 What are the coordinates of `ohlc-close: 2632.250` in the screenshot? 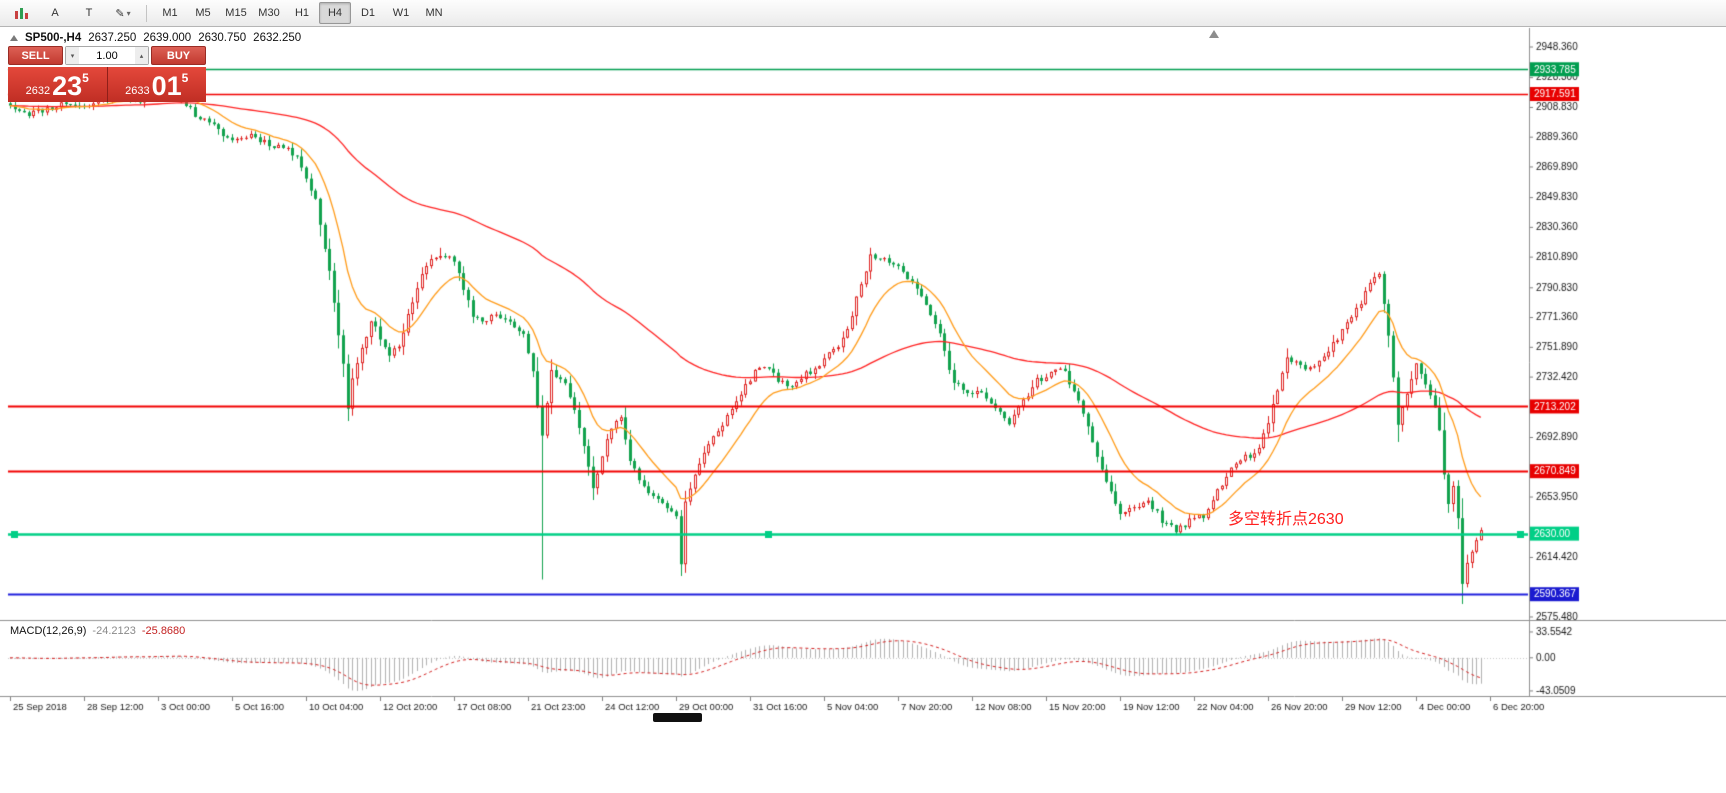 It's located at (277, 38).